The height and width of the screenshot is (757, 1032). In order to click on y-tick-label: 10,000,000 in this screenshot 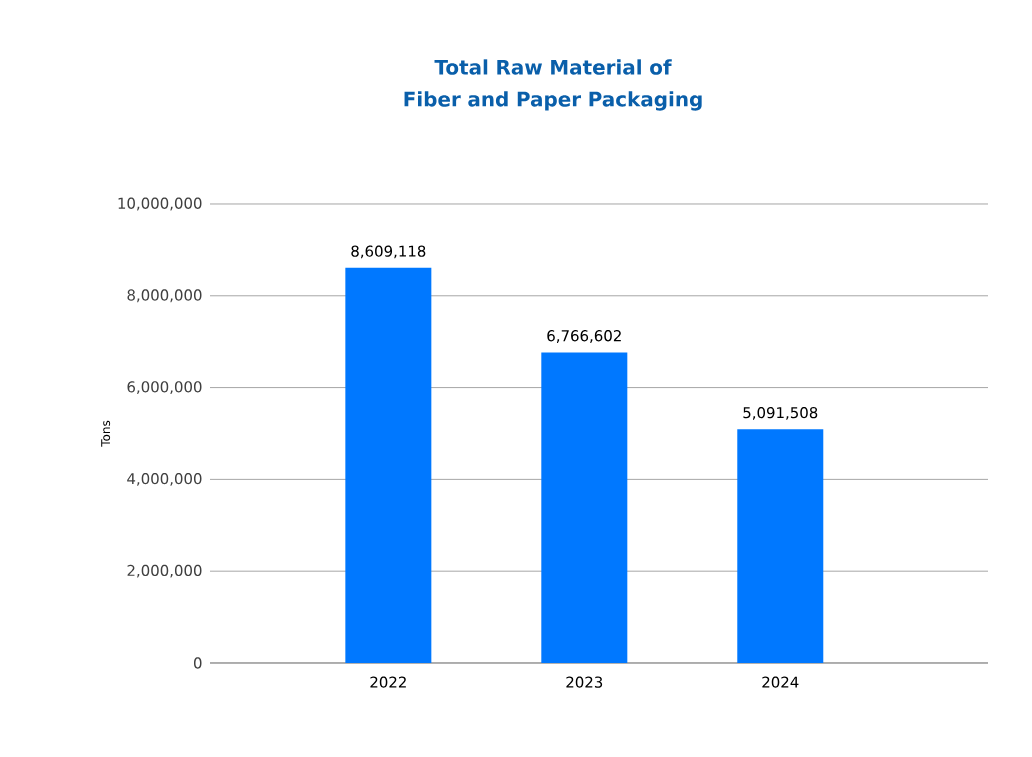, I will do `click(160, 204)`.